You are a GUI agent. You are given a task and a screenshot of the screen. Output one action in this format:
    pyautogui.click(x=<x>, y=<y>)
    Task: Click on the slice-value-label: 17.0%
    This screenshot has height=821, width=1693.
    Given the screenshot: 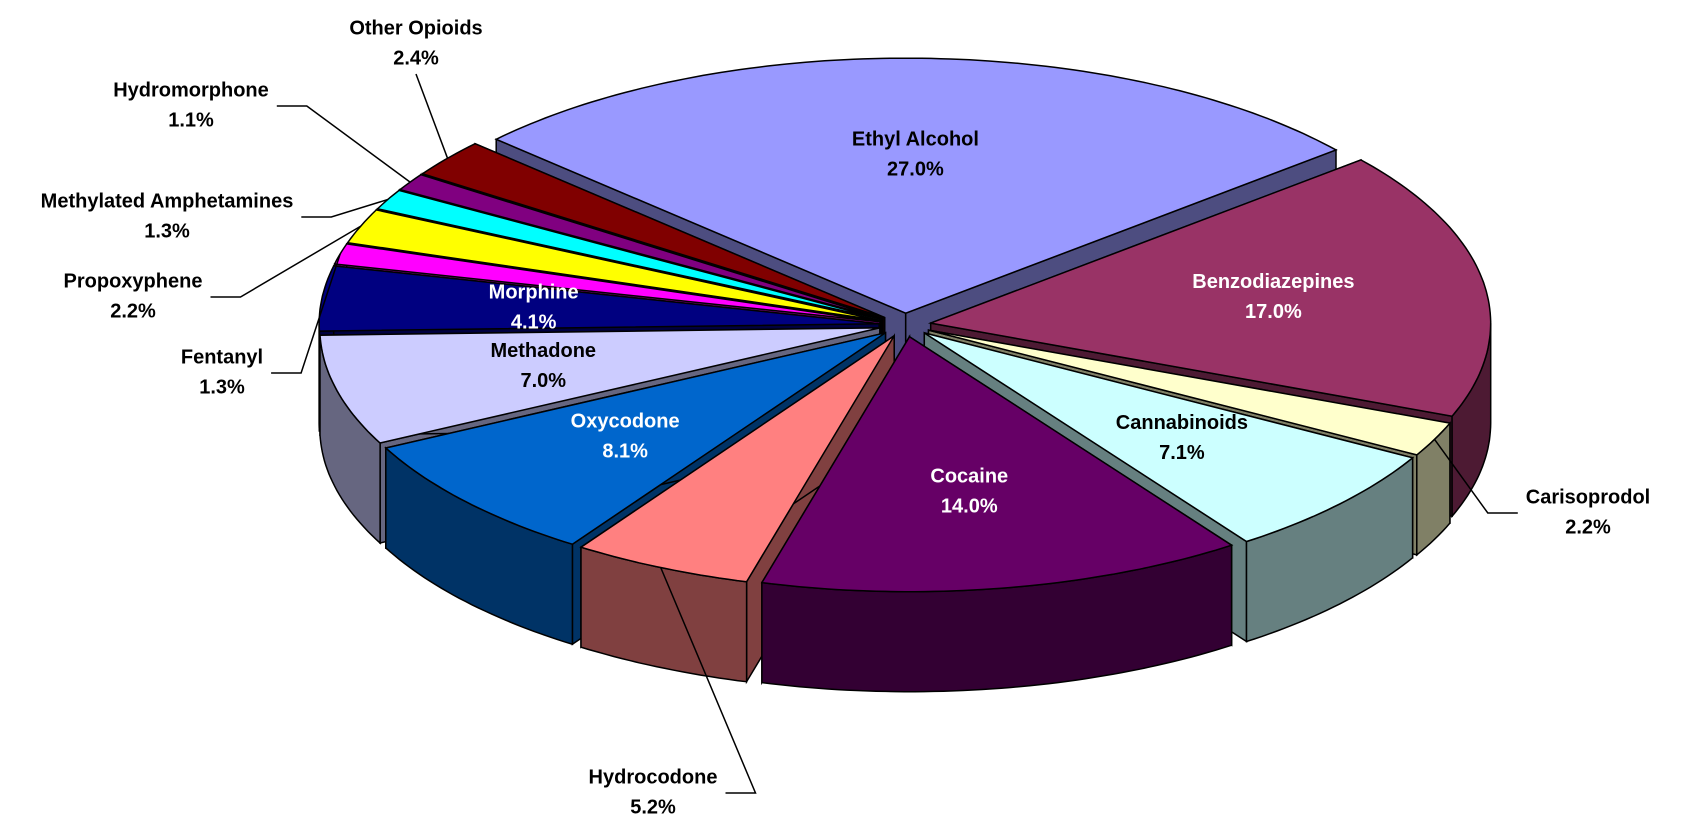 What is the action you would take?
    pyautogui.click(x=1273, y=312)
    